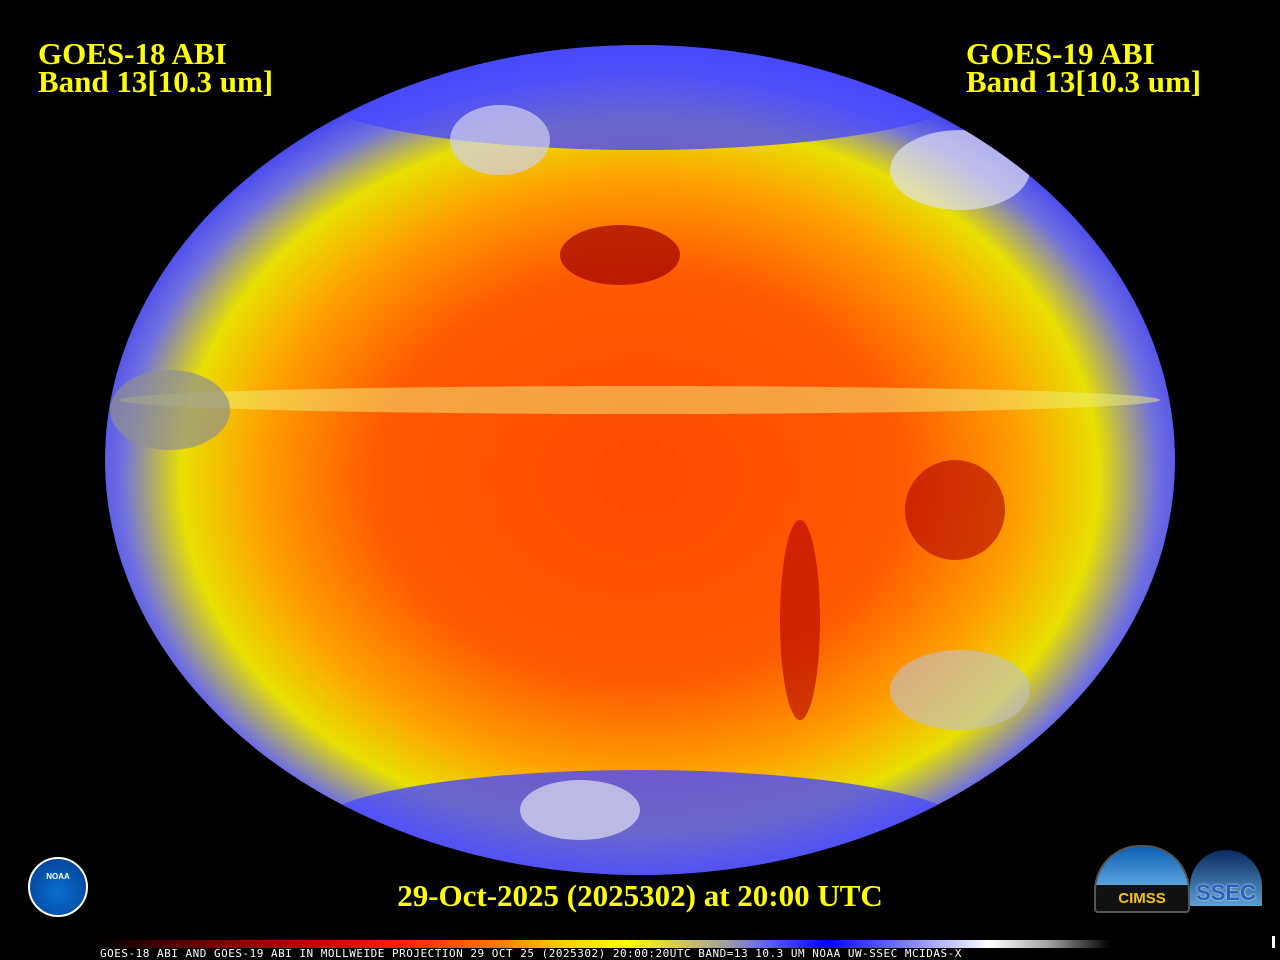 This screenshot has width=1280, height=960. What do you see at coordinates (640, 895) in the screenshot?
I see `timestamp: 29-Oct-2025 (2025302) at 20:00 UTC` at bounding box center [640, 895].